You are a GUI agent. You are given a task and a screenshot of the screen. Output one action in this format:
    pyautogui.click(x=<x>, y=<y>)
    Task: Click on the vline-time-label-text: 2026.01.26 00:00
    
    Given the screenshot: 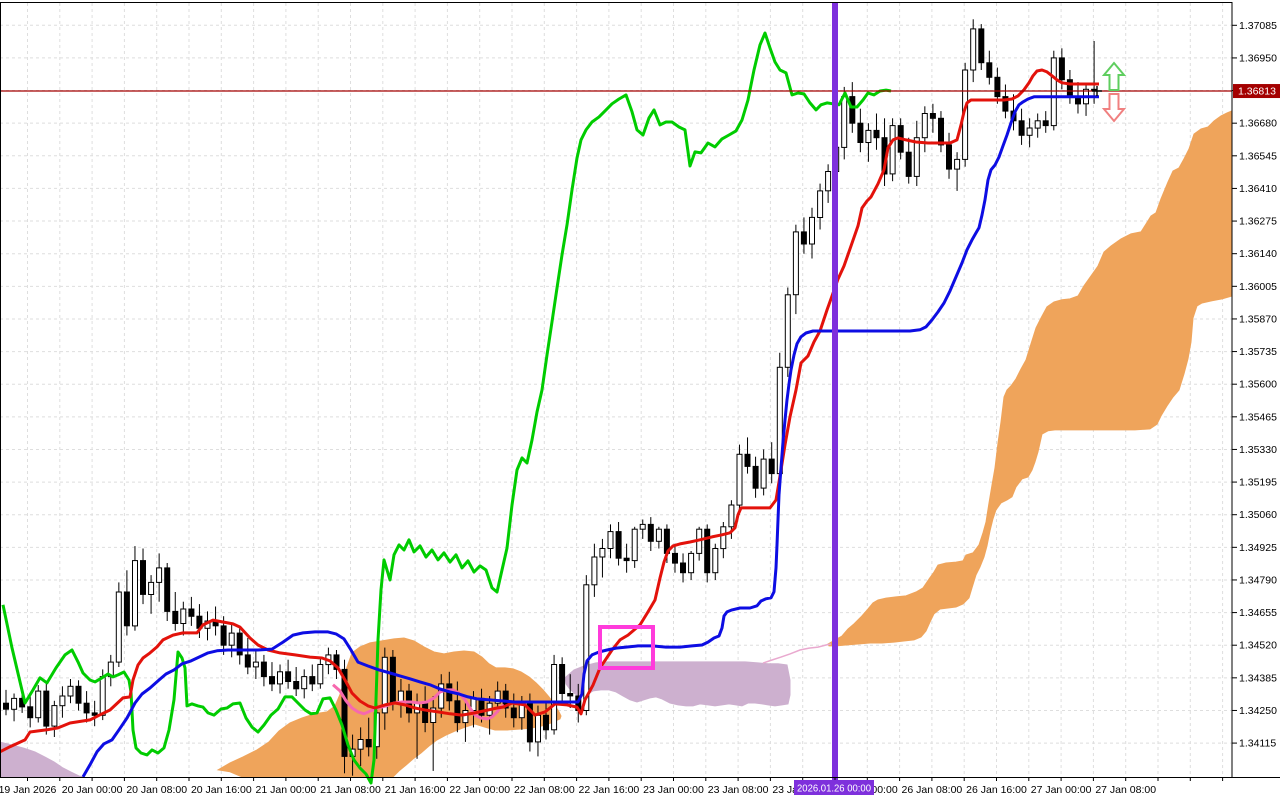 What is the action you would take?
    pyautogui.click(x=834, y=789)
    